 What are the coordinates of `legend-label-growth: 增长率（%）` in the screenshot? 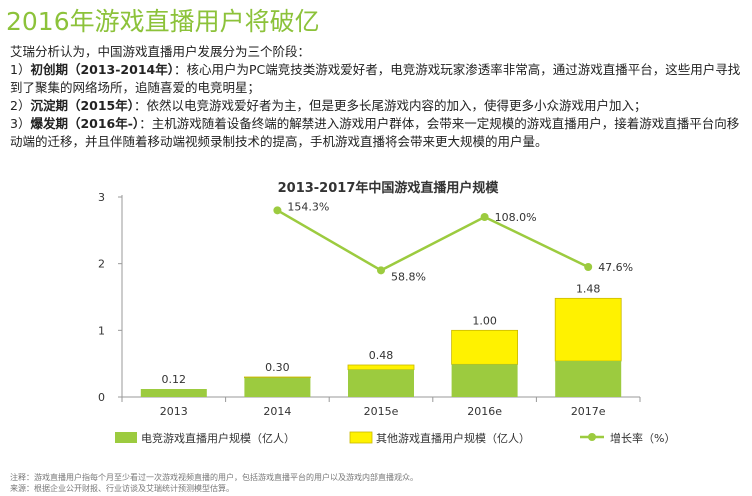 It's located at (642, 438).